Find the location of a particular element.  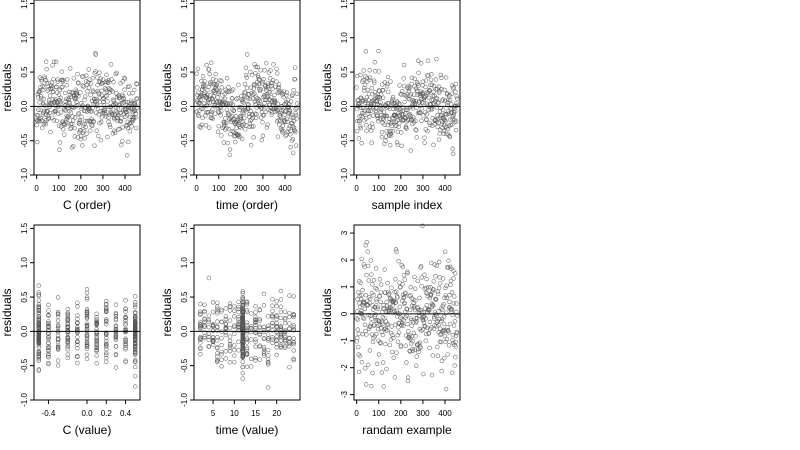

y-tick-label: 0.0 is located at coordinates (24, 331).